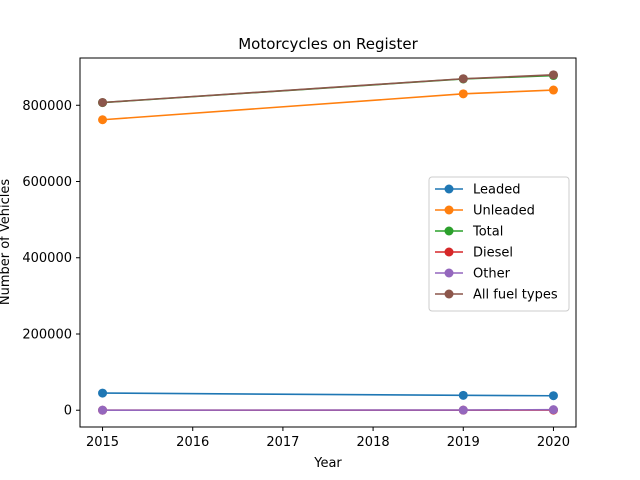 The image size is (640, 480). What do you see at coordinates (493, 253) in the screenshot?
I see `legend-label: Diesel` at bounding box center [493, 253].